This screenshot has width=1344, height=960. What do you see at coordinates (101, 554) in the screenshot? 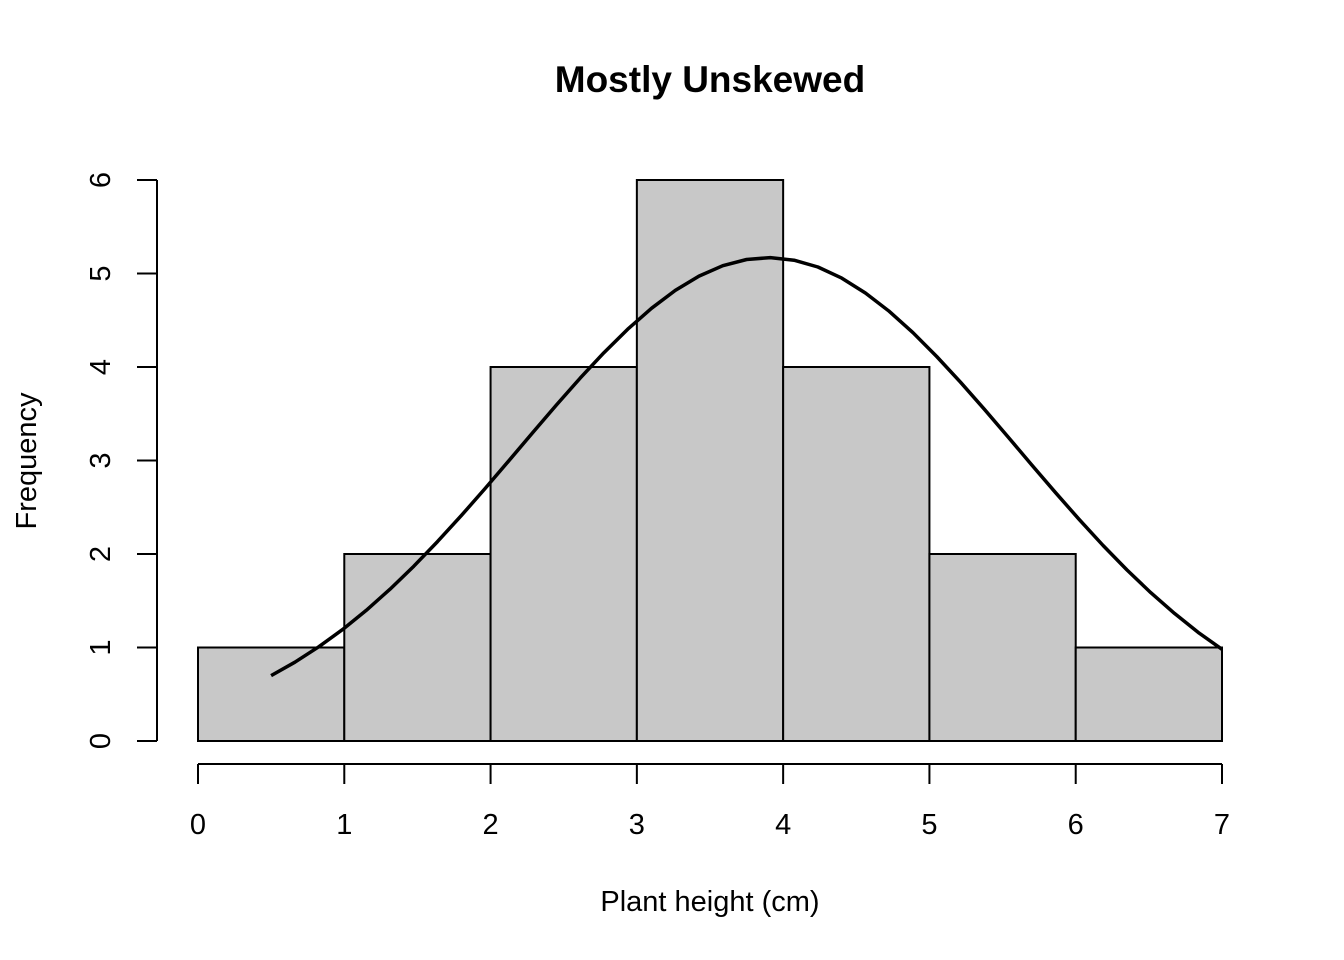
I see `y-tick-label: 2` at bounding box center [101, 554].